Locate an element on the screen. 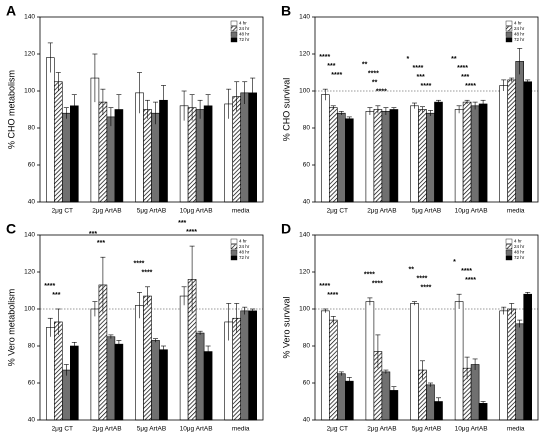 The image size is (550, 435). legend-label: 24 hr is located at coordinates (519, 246).